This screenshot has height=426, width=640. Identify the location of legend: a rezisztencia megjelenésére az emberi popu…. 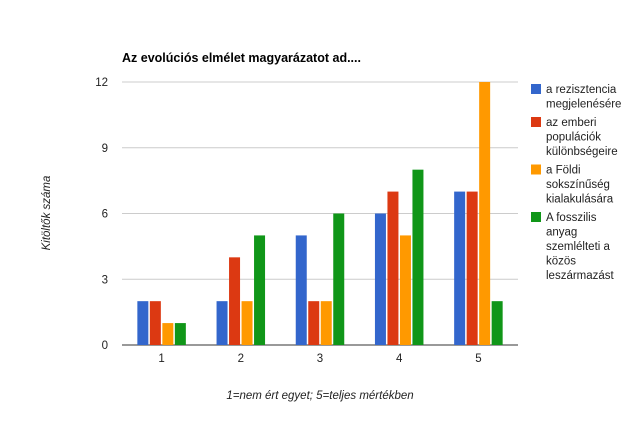
(576, 183).